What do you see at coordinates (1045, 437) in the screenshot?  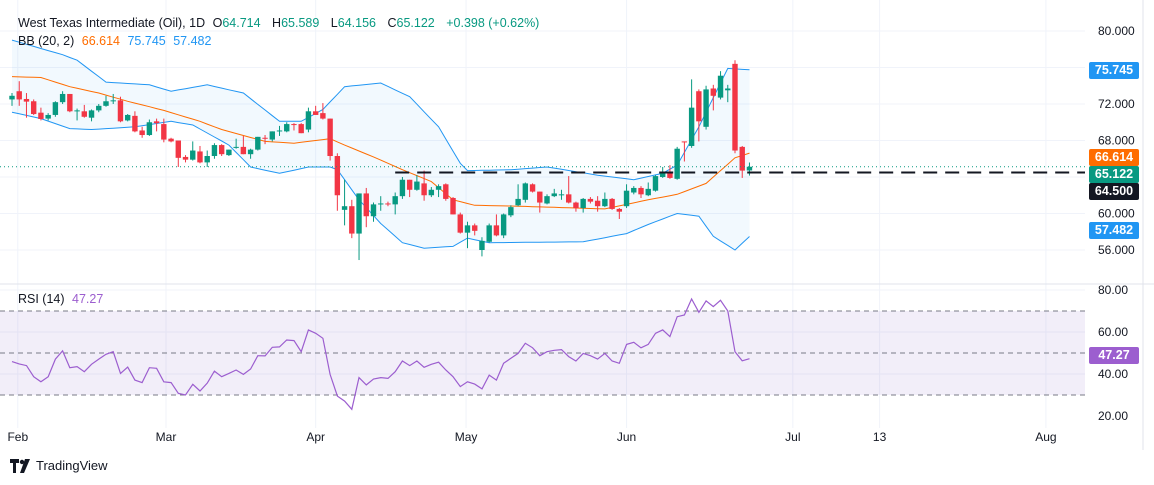 I see `time-tick-label: Aug` at bounding box center [1045, 437].